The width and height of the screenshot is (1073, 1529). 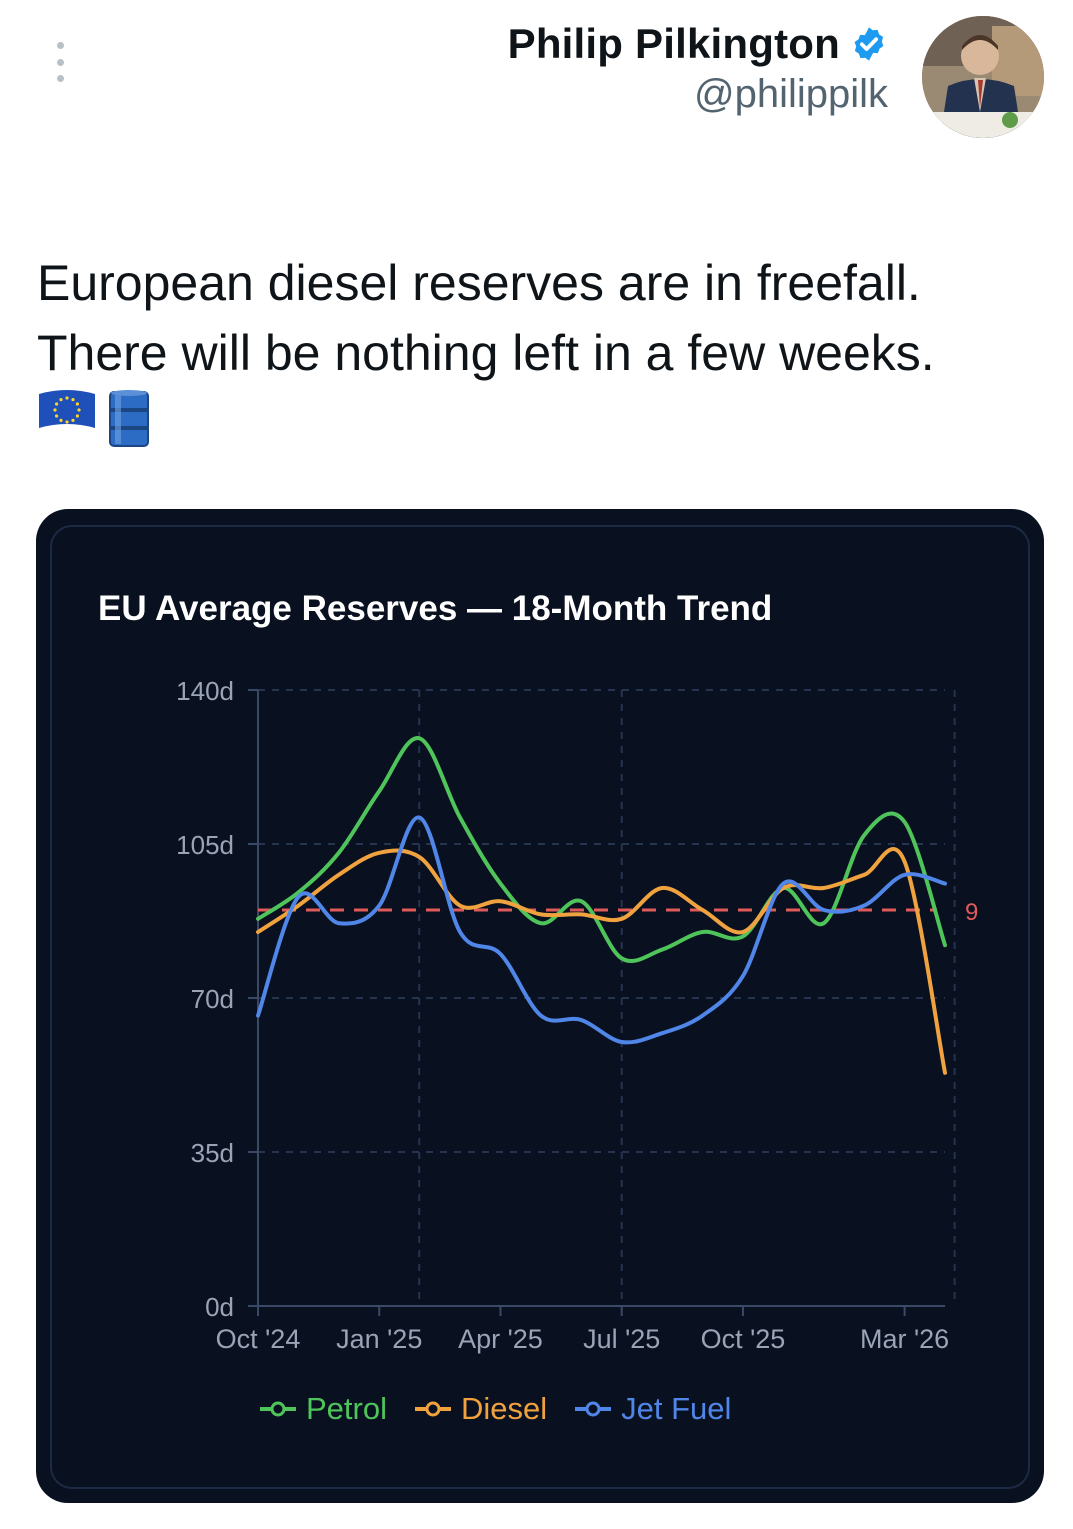 I want to click on legend-item-diesel: Diesel, so click(x=480, y=1409).